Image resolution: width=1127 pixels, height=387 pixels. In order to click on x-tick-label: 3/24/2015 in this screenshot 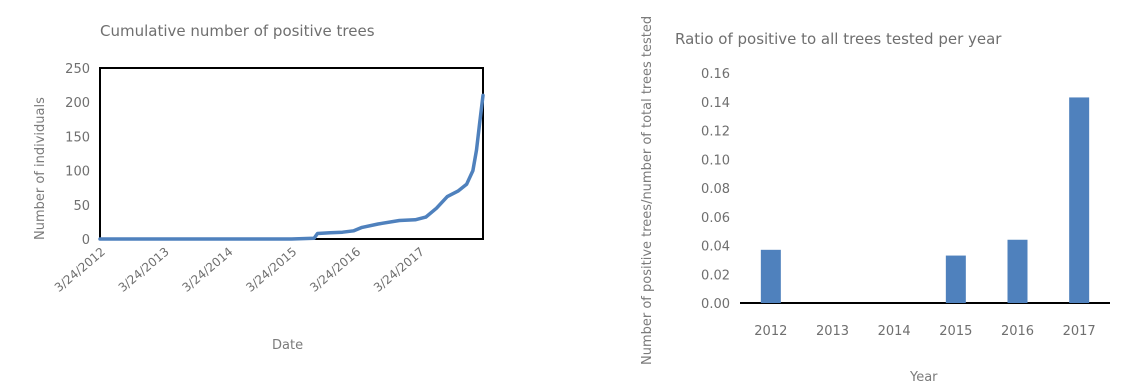, I will do `click(271, 270)`.